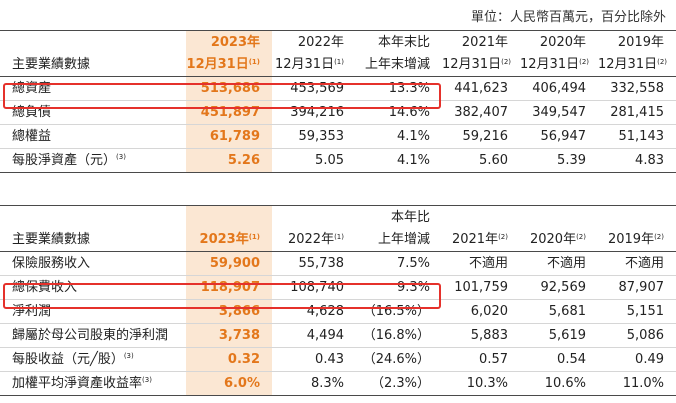 This screenshot has height=403, width=676. I want to click on row-label-text: 總資產, so click(32, 88).